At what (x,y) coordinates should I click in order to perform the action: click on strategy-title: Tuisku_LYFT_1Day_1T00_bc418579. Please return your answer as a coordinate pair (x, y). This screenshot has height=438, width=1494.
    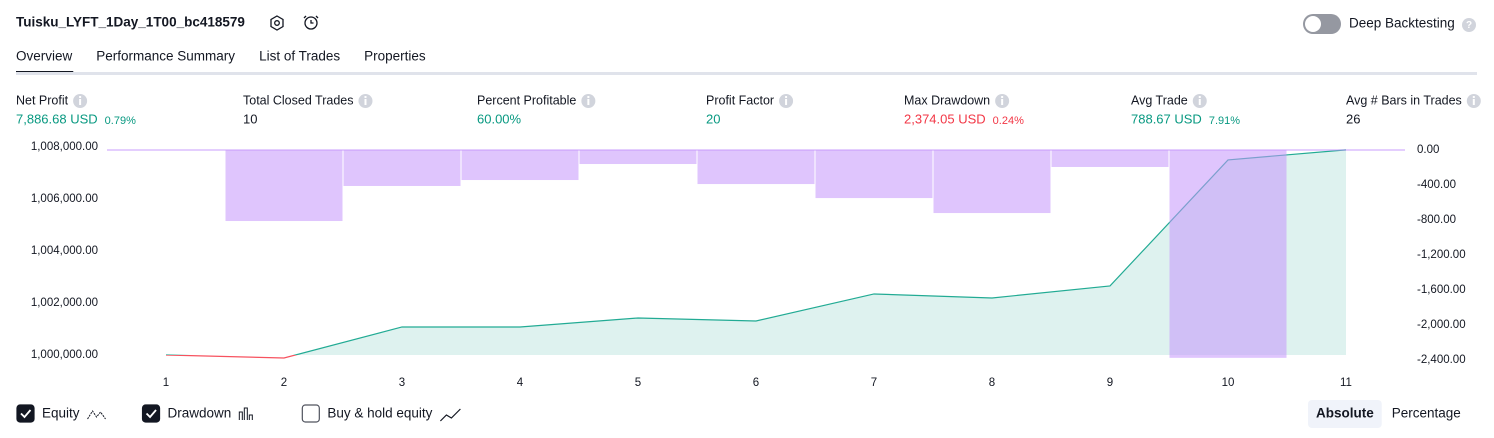
    Looking at the image, I should click on (130, 22).